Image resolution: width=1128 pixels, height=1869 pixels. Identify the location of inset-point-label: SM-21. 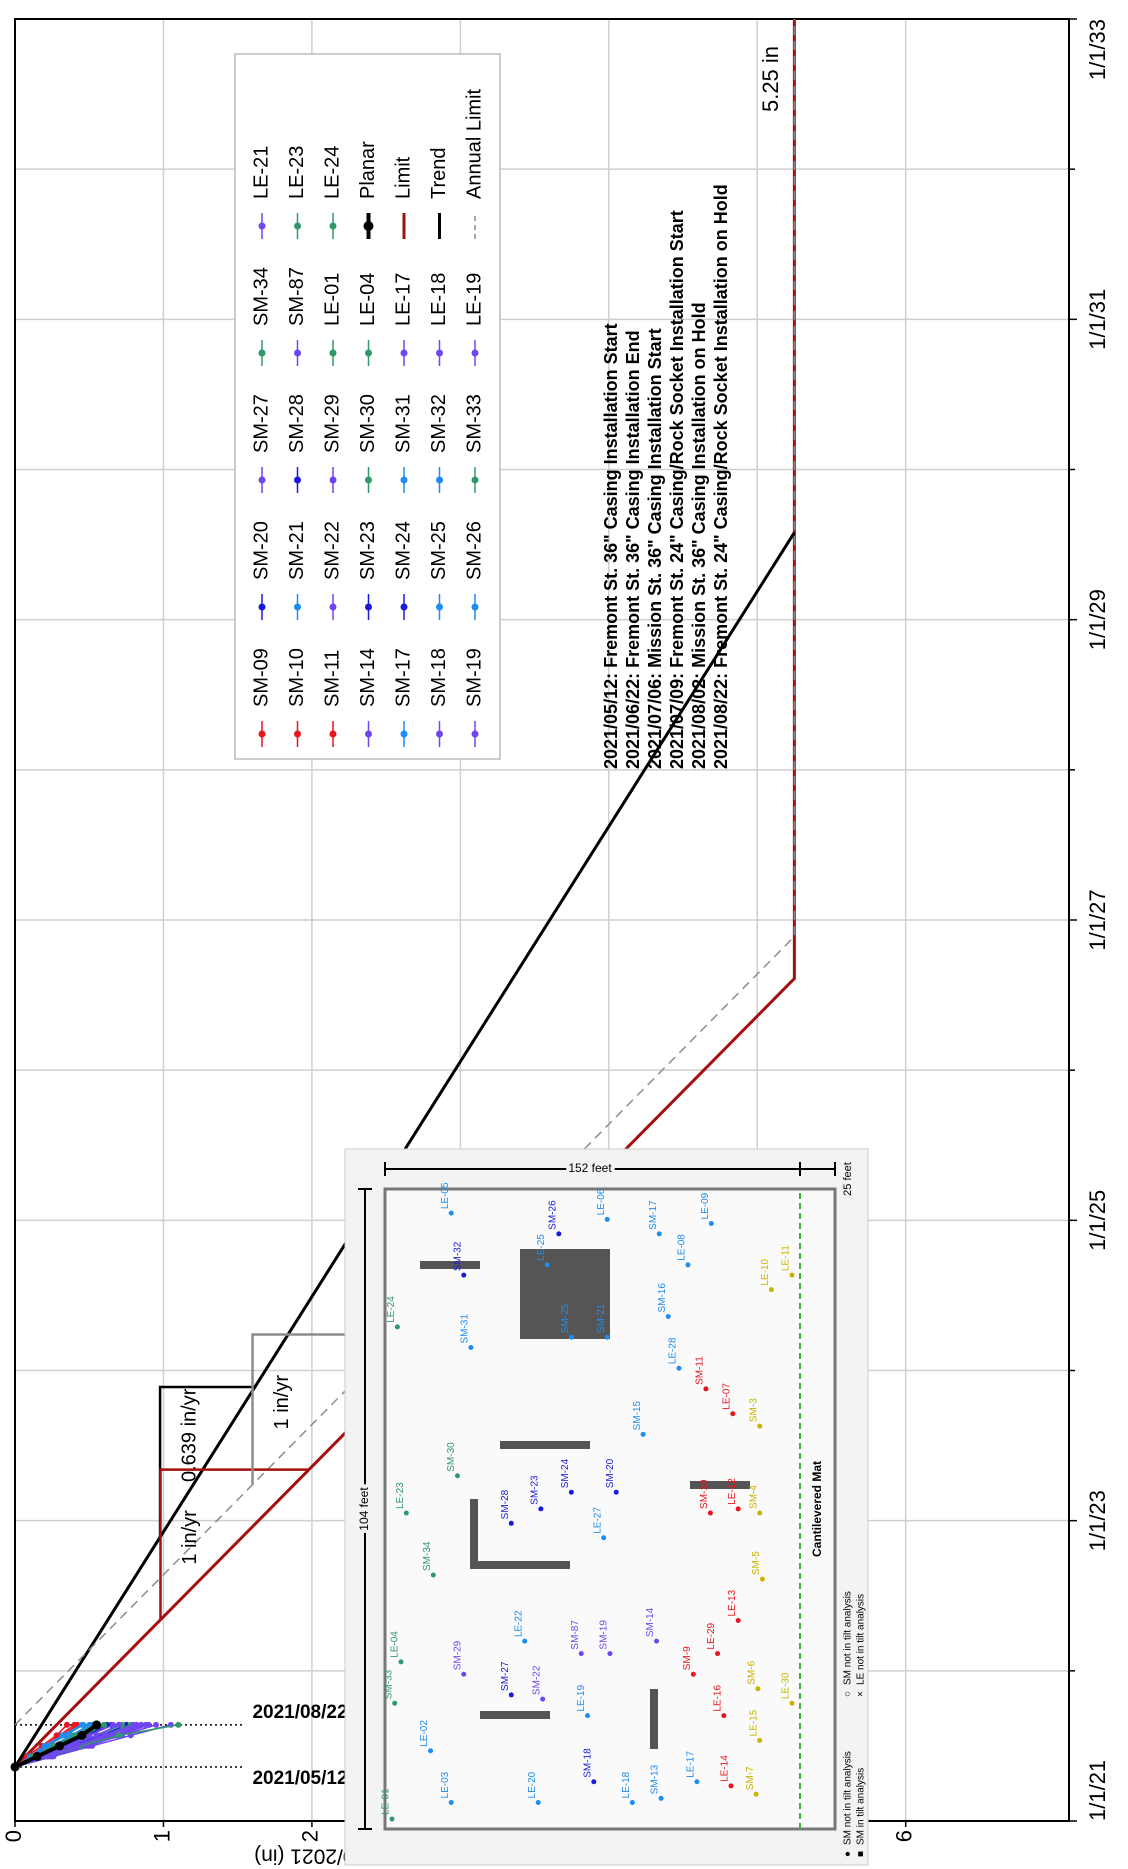
(601, 1318).